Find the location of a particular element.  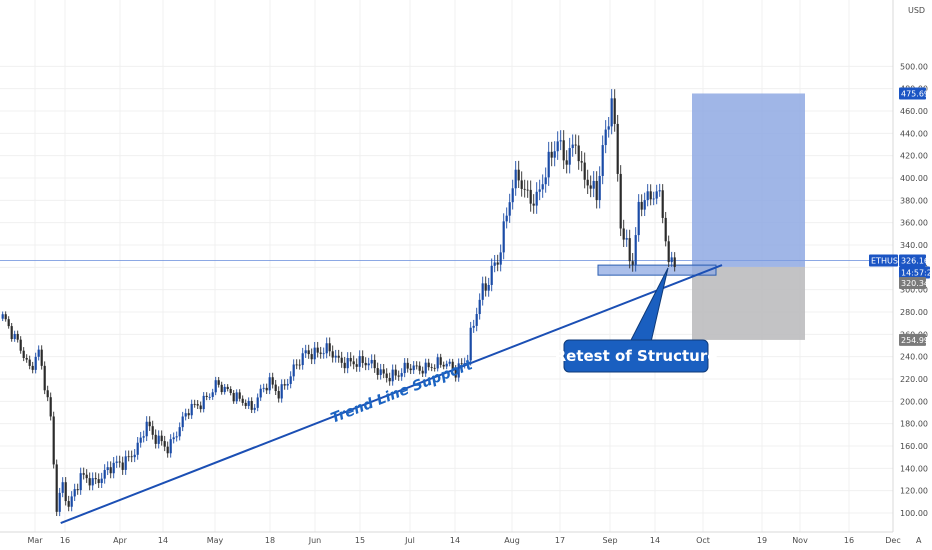

axis-mode-button: A is located at coordinates (919, 540).